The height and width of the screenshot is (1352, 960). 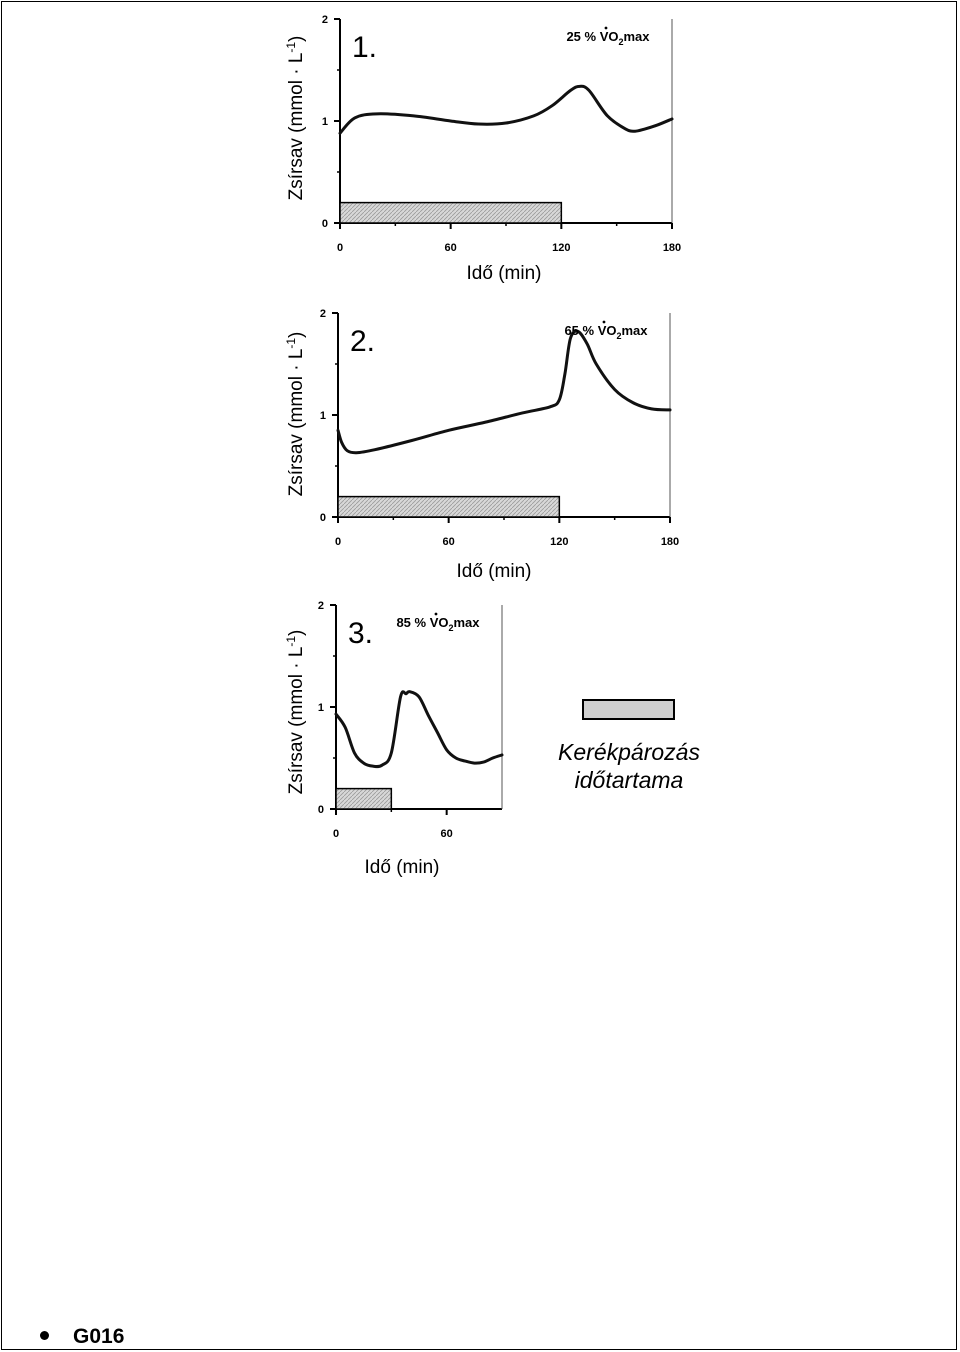 I want to click on legend-cycling-swatch, so click(x=628, y=709).